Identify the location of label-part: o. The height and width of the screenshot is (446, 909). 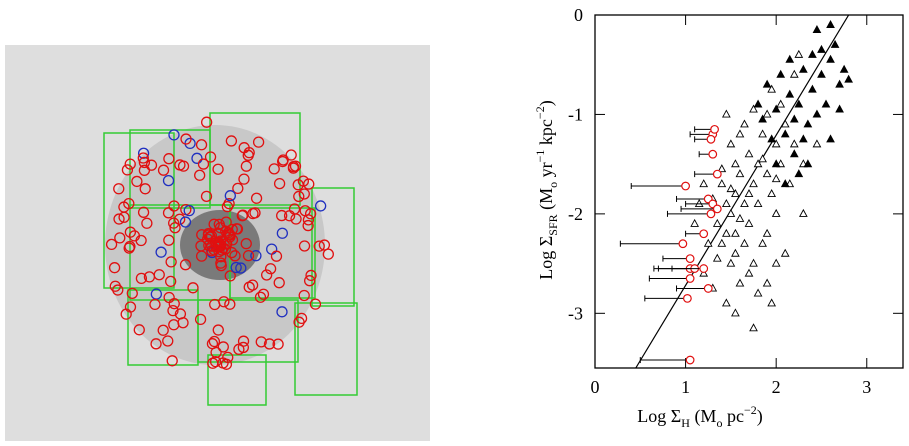
(553, 185).